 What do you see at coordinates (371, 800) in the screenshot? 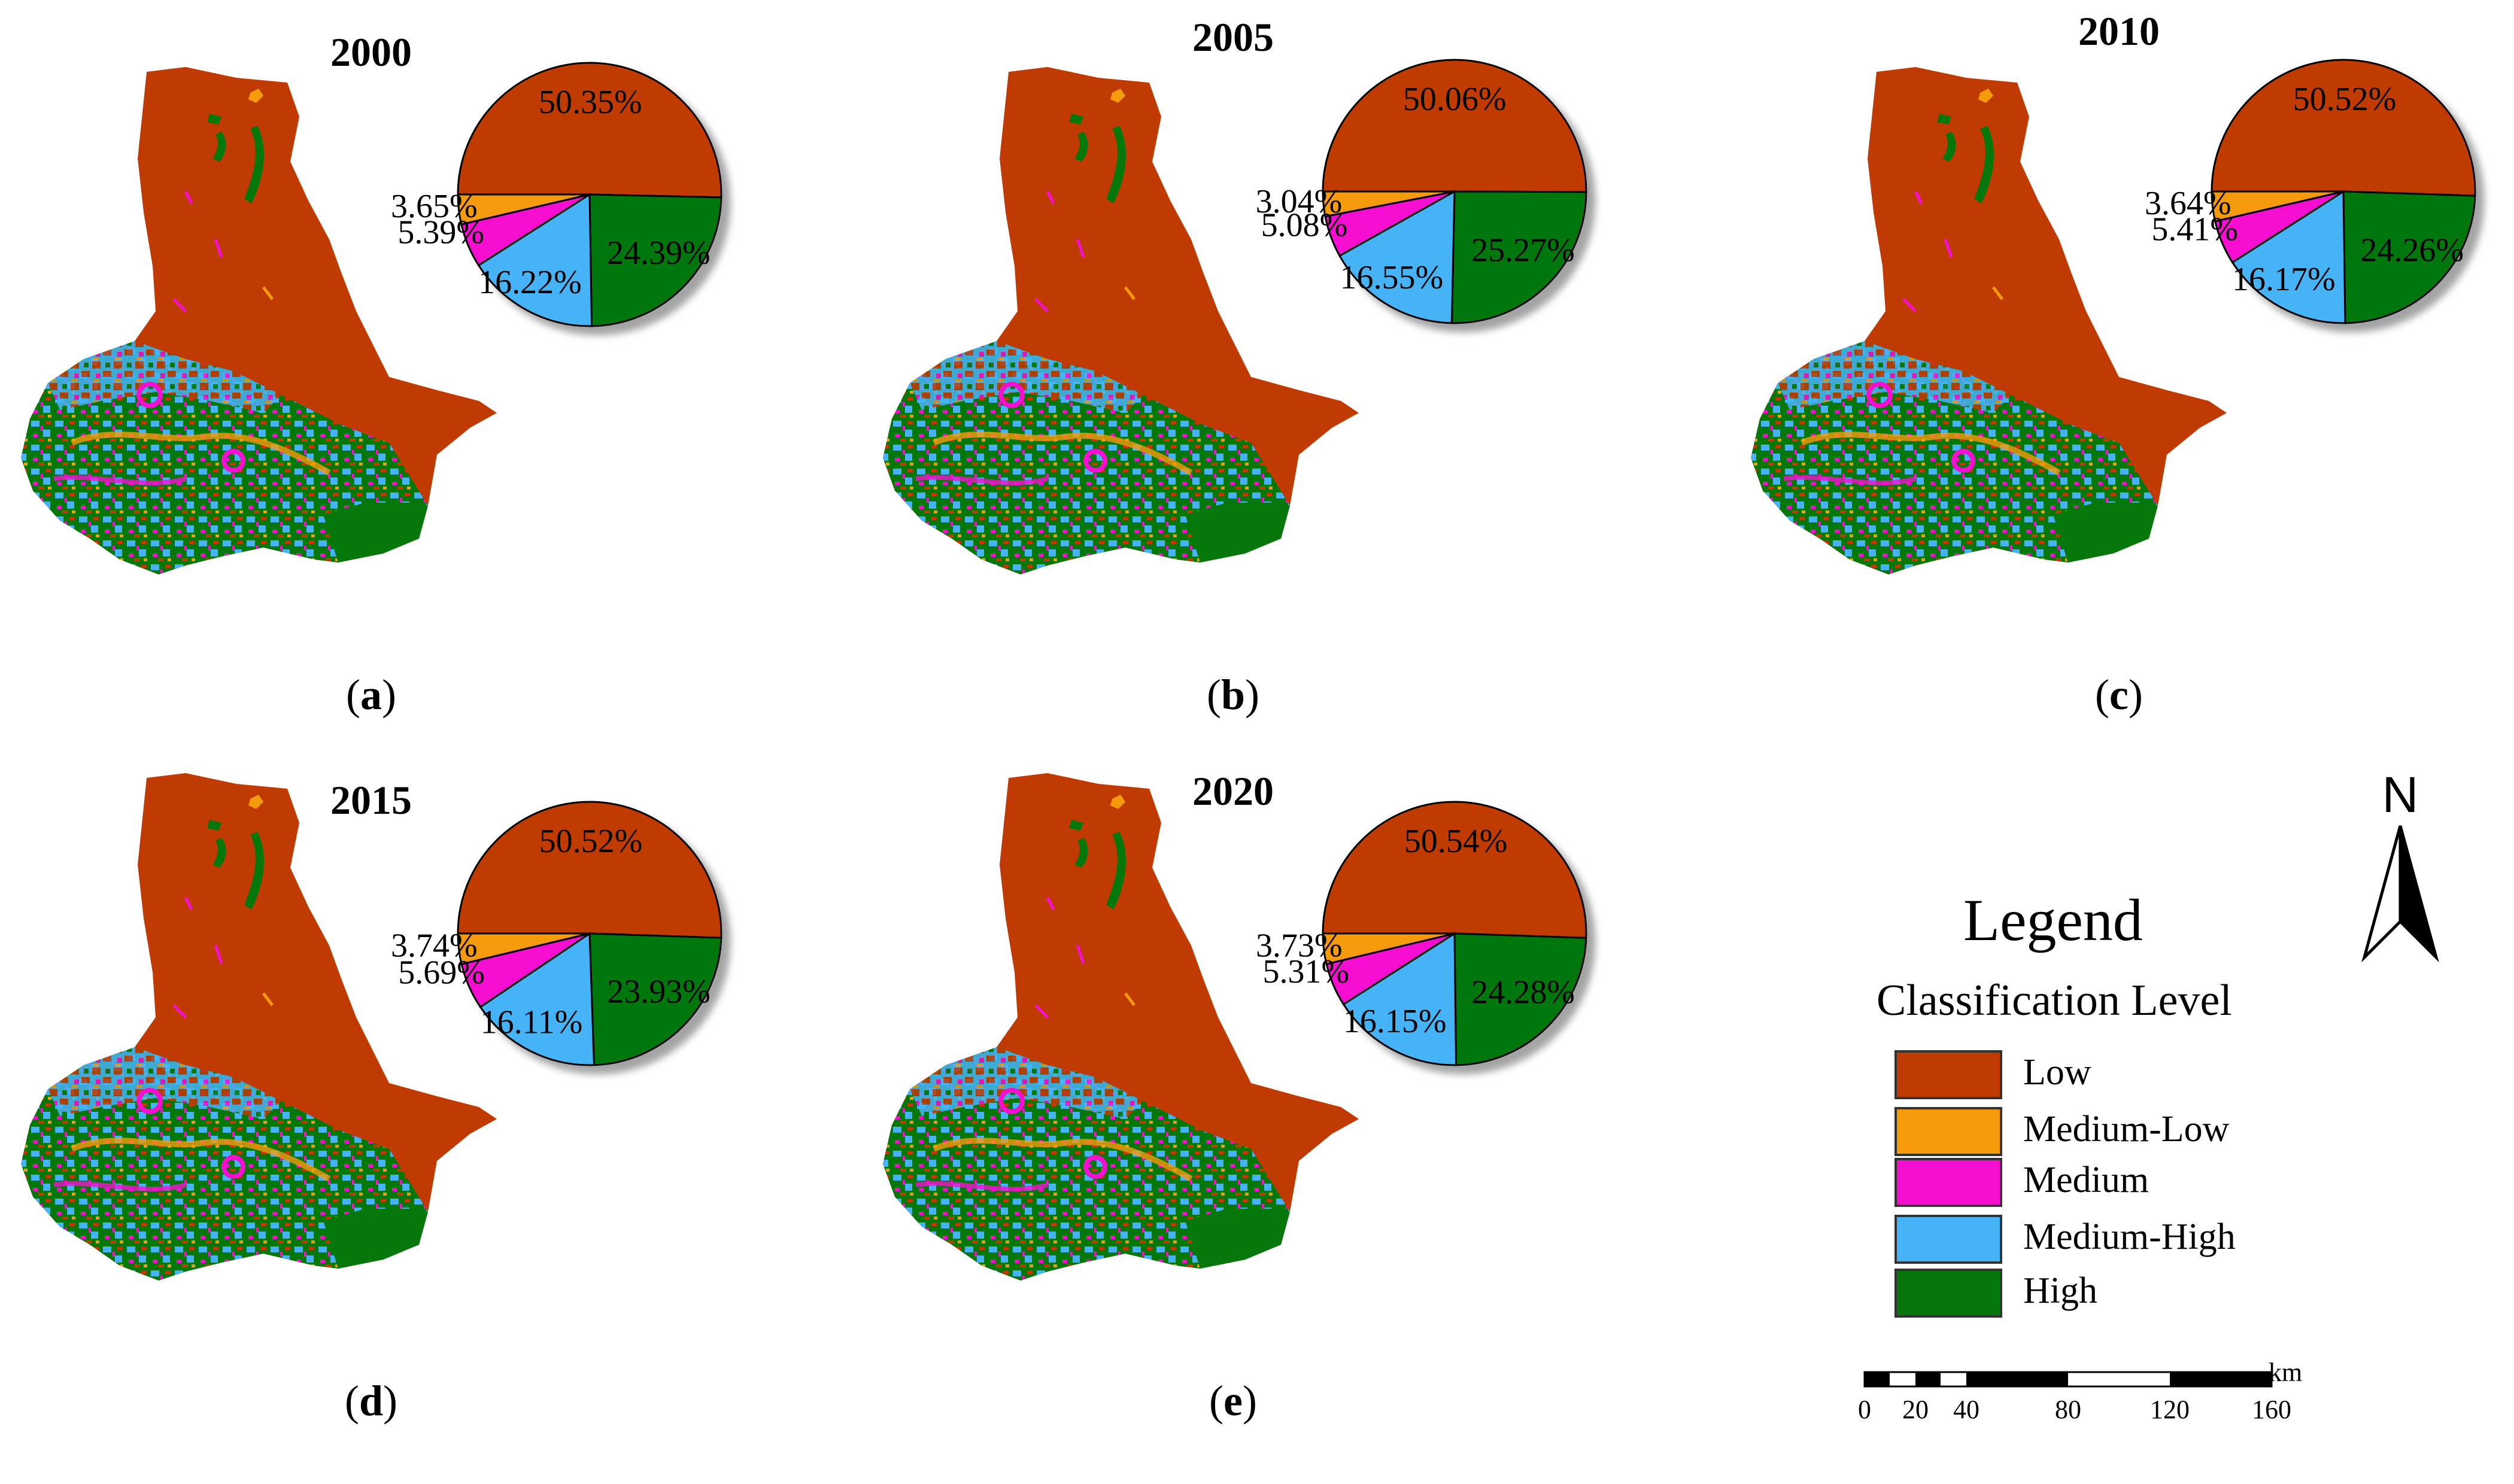
I see `year-title-2015: 2015` at bounding box center [371, 800].